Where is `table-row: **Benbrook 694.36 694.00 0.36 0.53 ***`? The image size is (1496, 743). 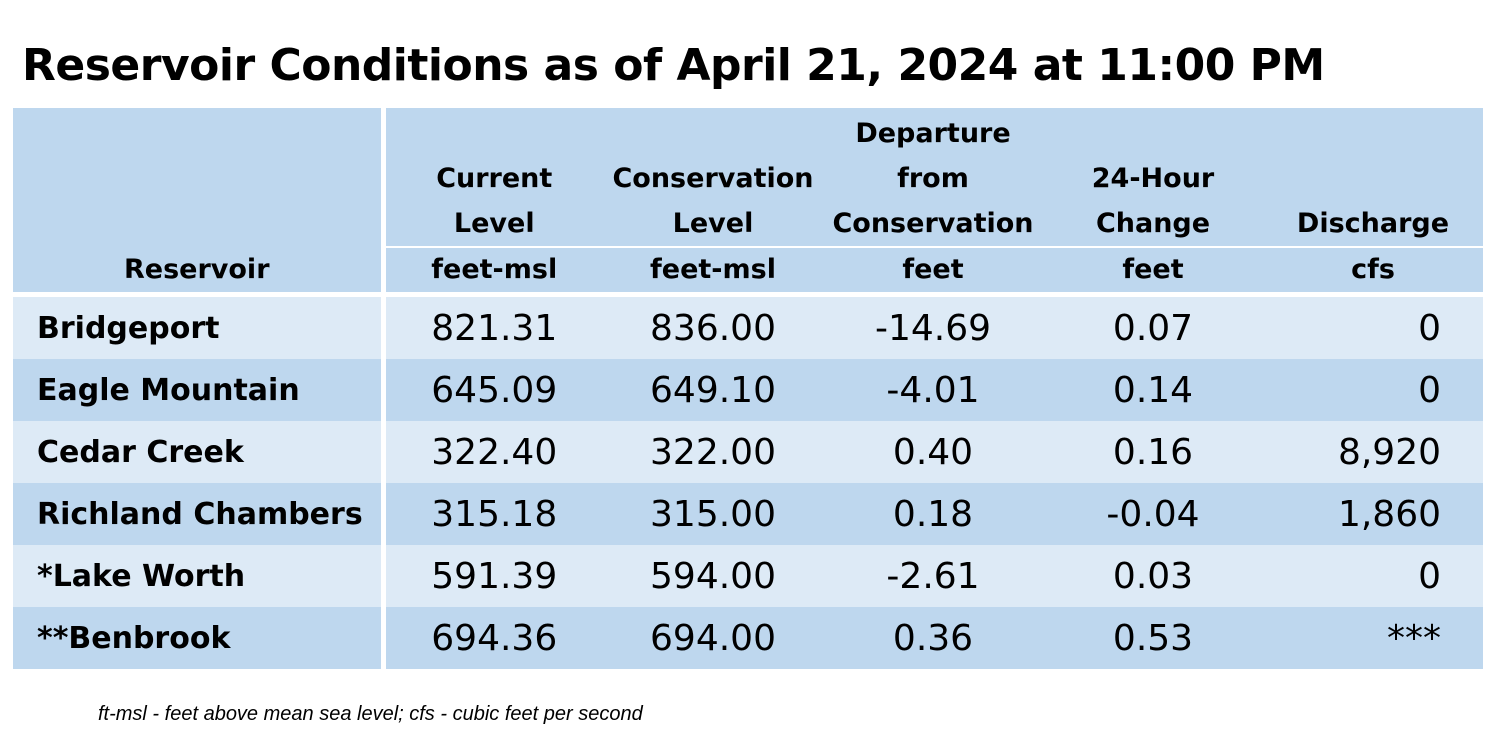
table-row: **Benbrook 694.36 694.00 0.36 0.53 *** is located at coordinates (748, 638).